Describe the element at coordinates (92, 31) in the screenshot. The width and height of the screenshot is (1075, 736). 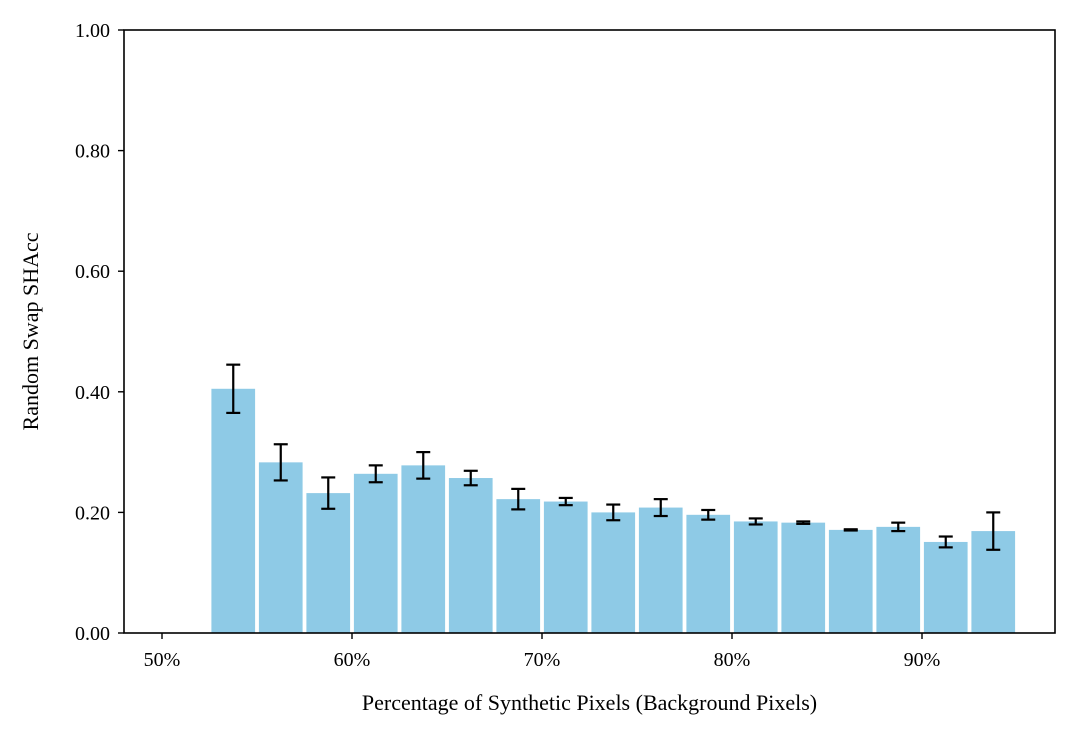
I see `y-tick-label-5: 1.00` at that location.